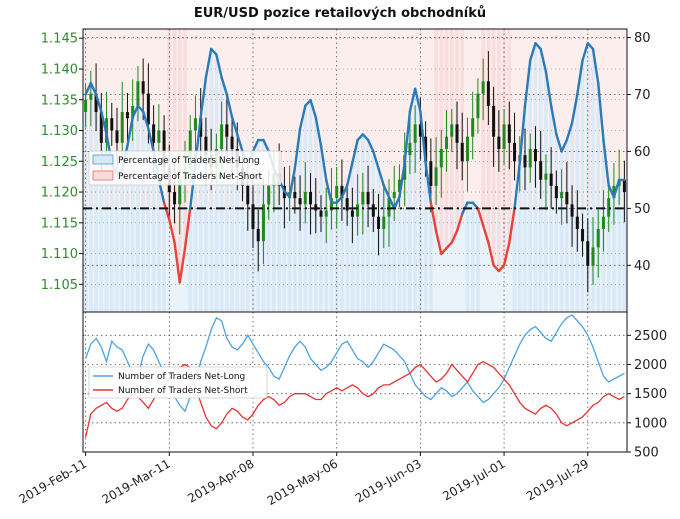 The image size is (680, 519). Describe the element at coordinates (59, 131) in the screenshot. I see `price-tick-label: 1.130` at that location.